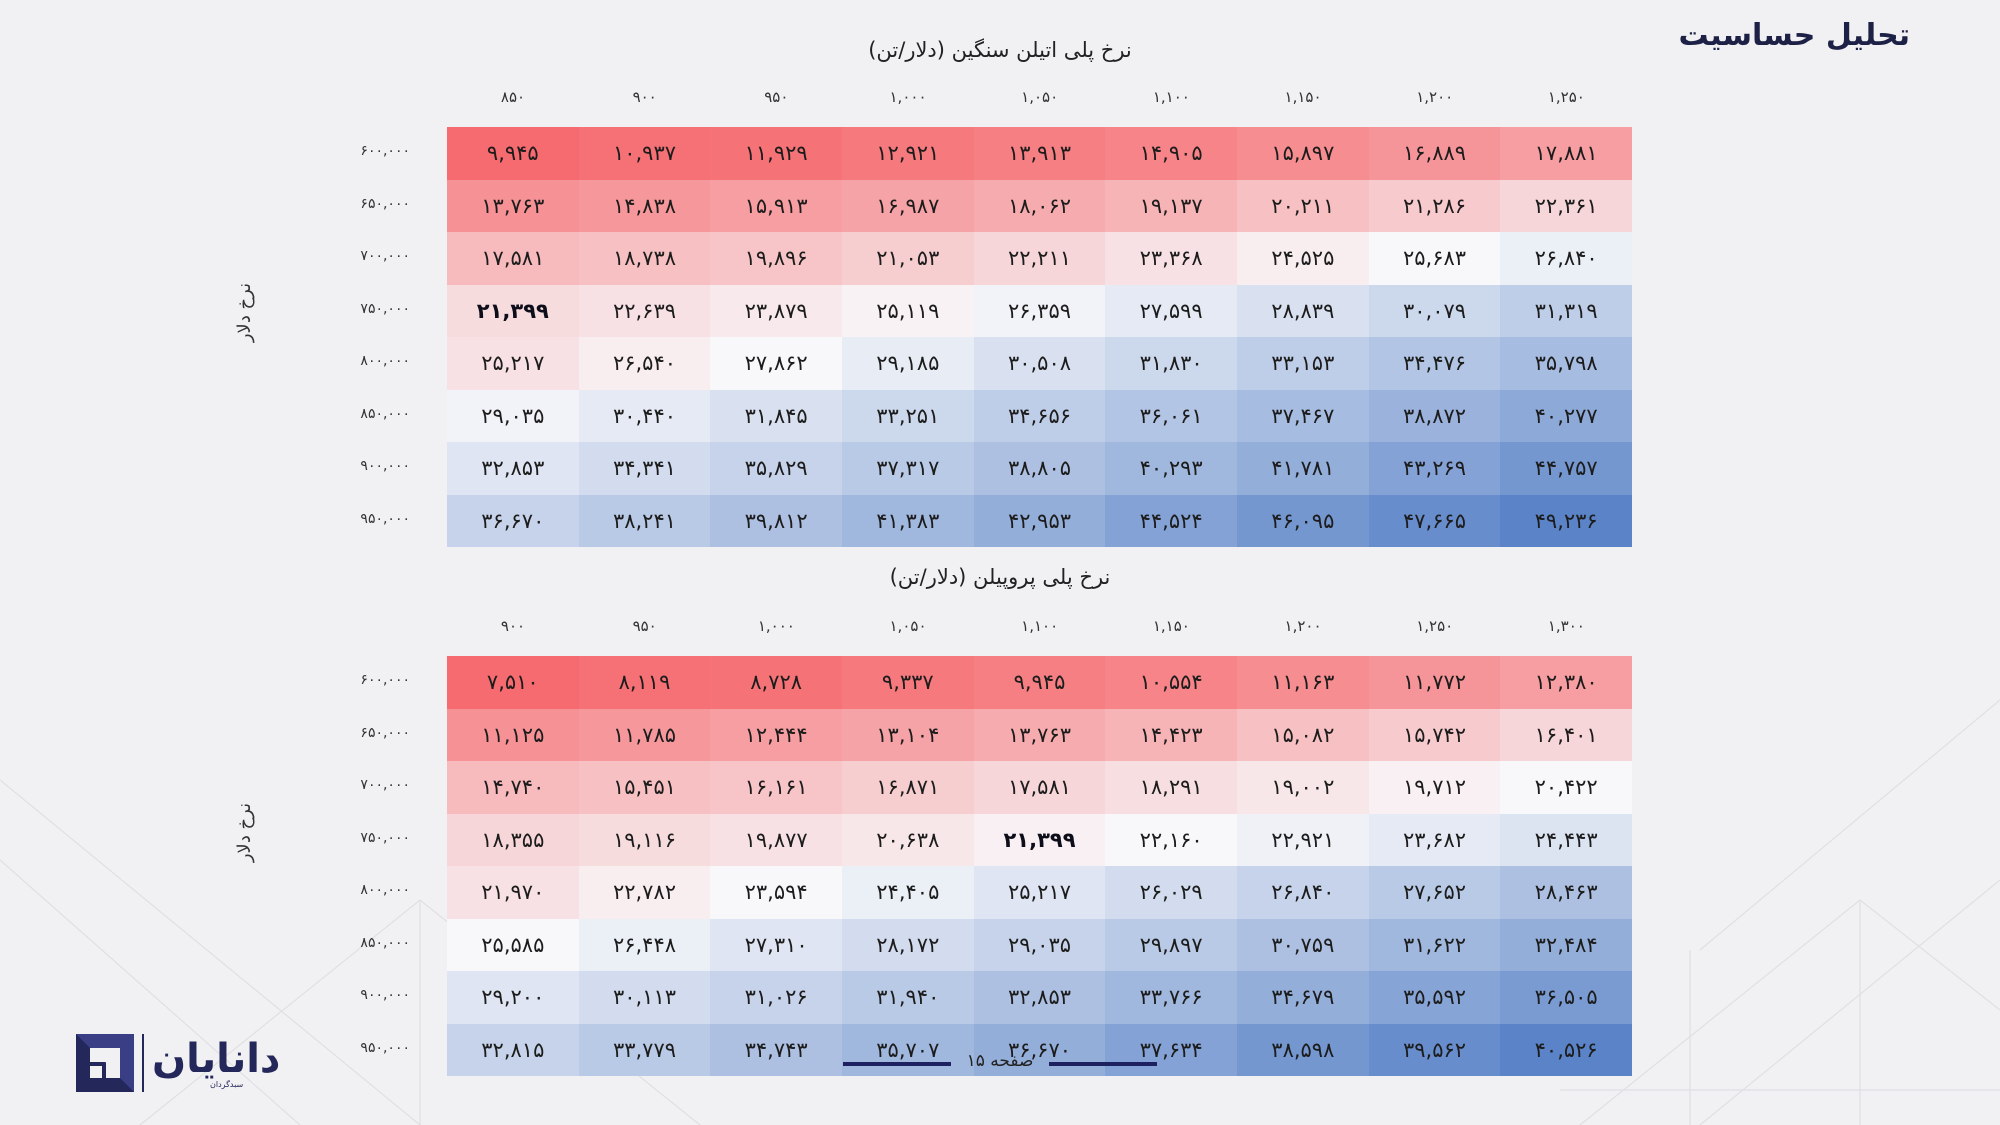 The image size is (2000, 1125). What do you see at coordinates (1171, 205) in the screenshot?
I see `table-cell: ۱۹,۱۳۷` at bounding box center [1171, 205].